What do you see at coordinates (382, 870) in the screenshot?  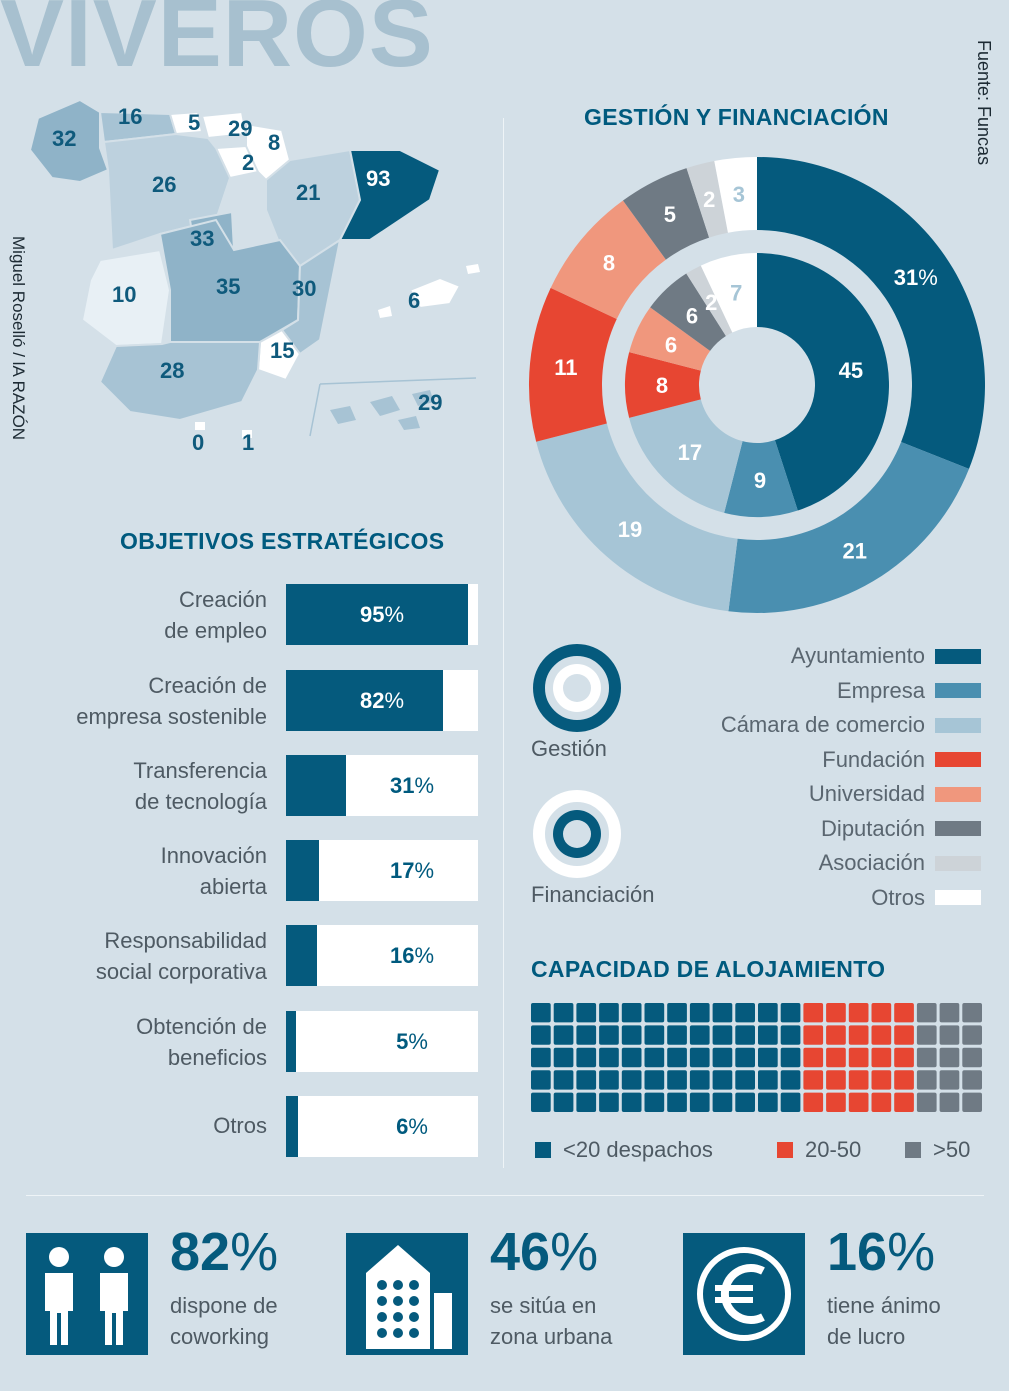 I see `bar-track-3: 17%` at bounding box center [382, 870].